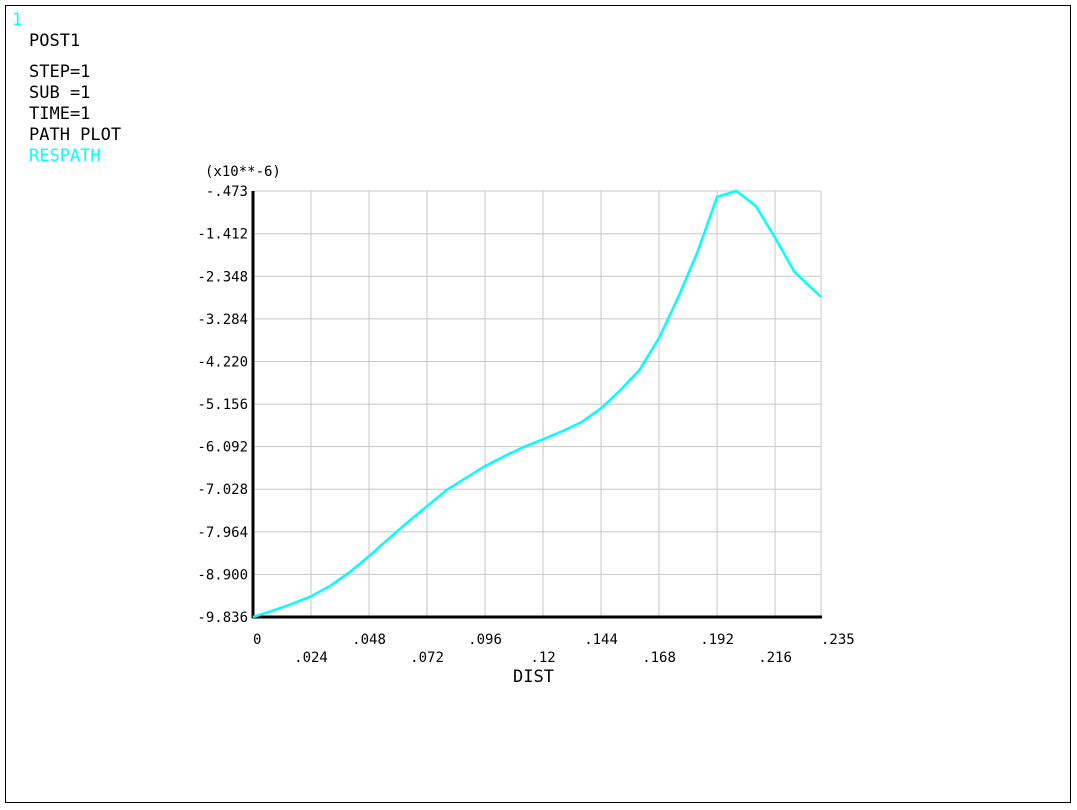 The height and width of the screenshot is (810, 1077). Describe the element at coordinates (222, 320) in the screenshot. I see `y-tick-label: -3.284` at that location.